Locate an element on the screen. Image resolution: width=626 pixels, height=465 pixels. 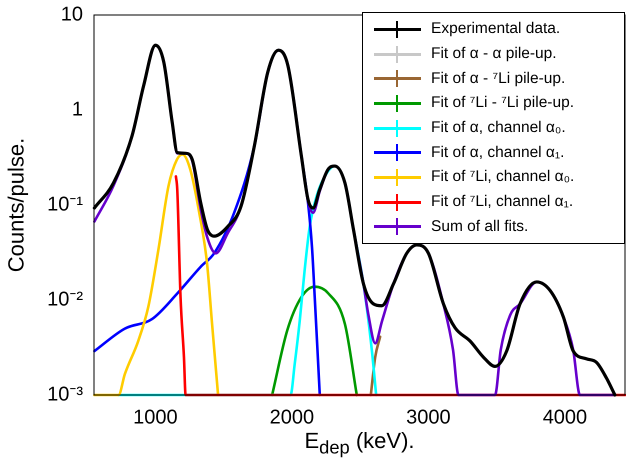
legend-label: Fit of α - ⁷Li pile-up. is located at coordinates (498, 79).